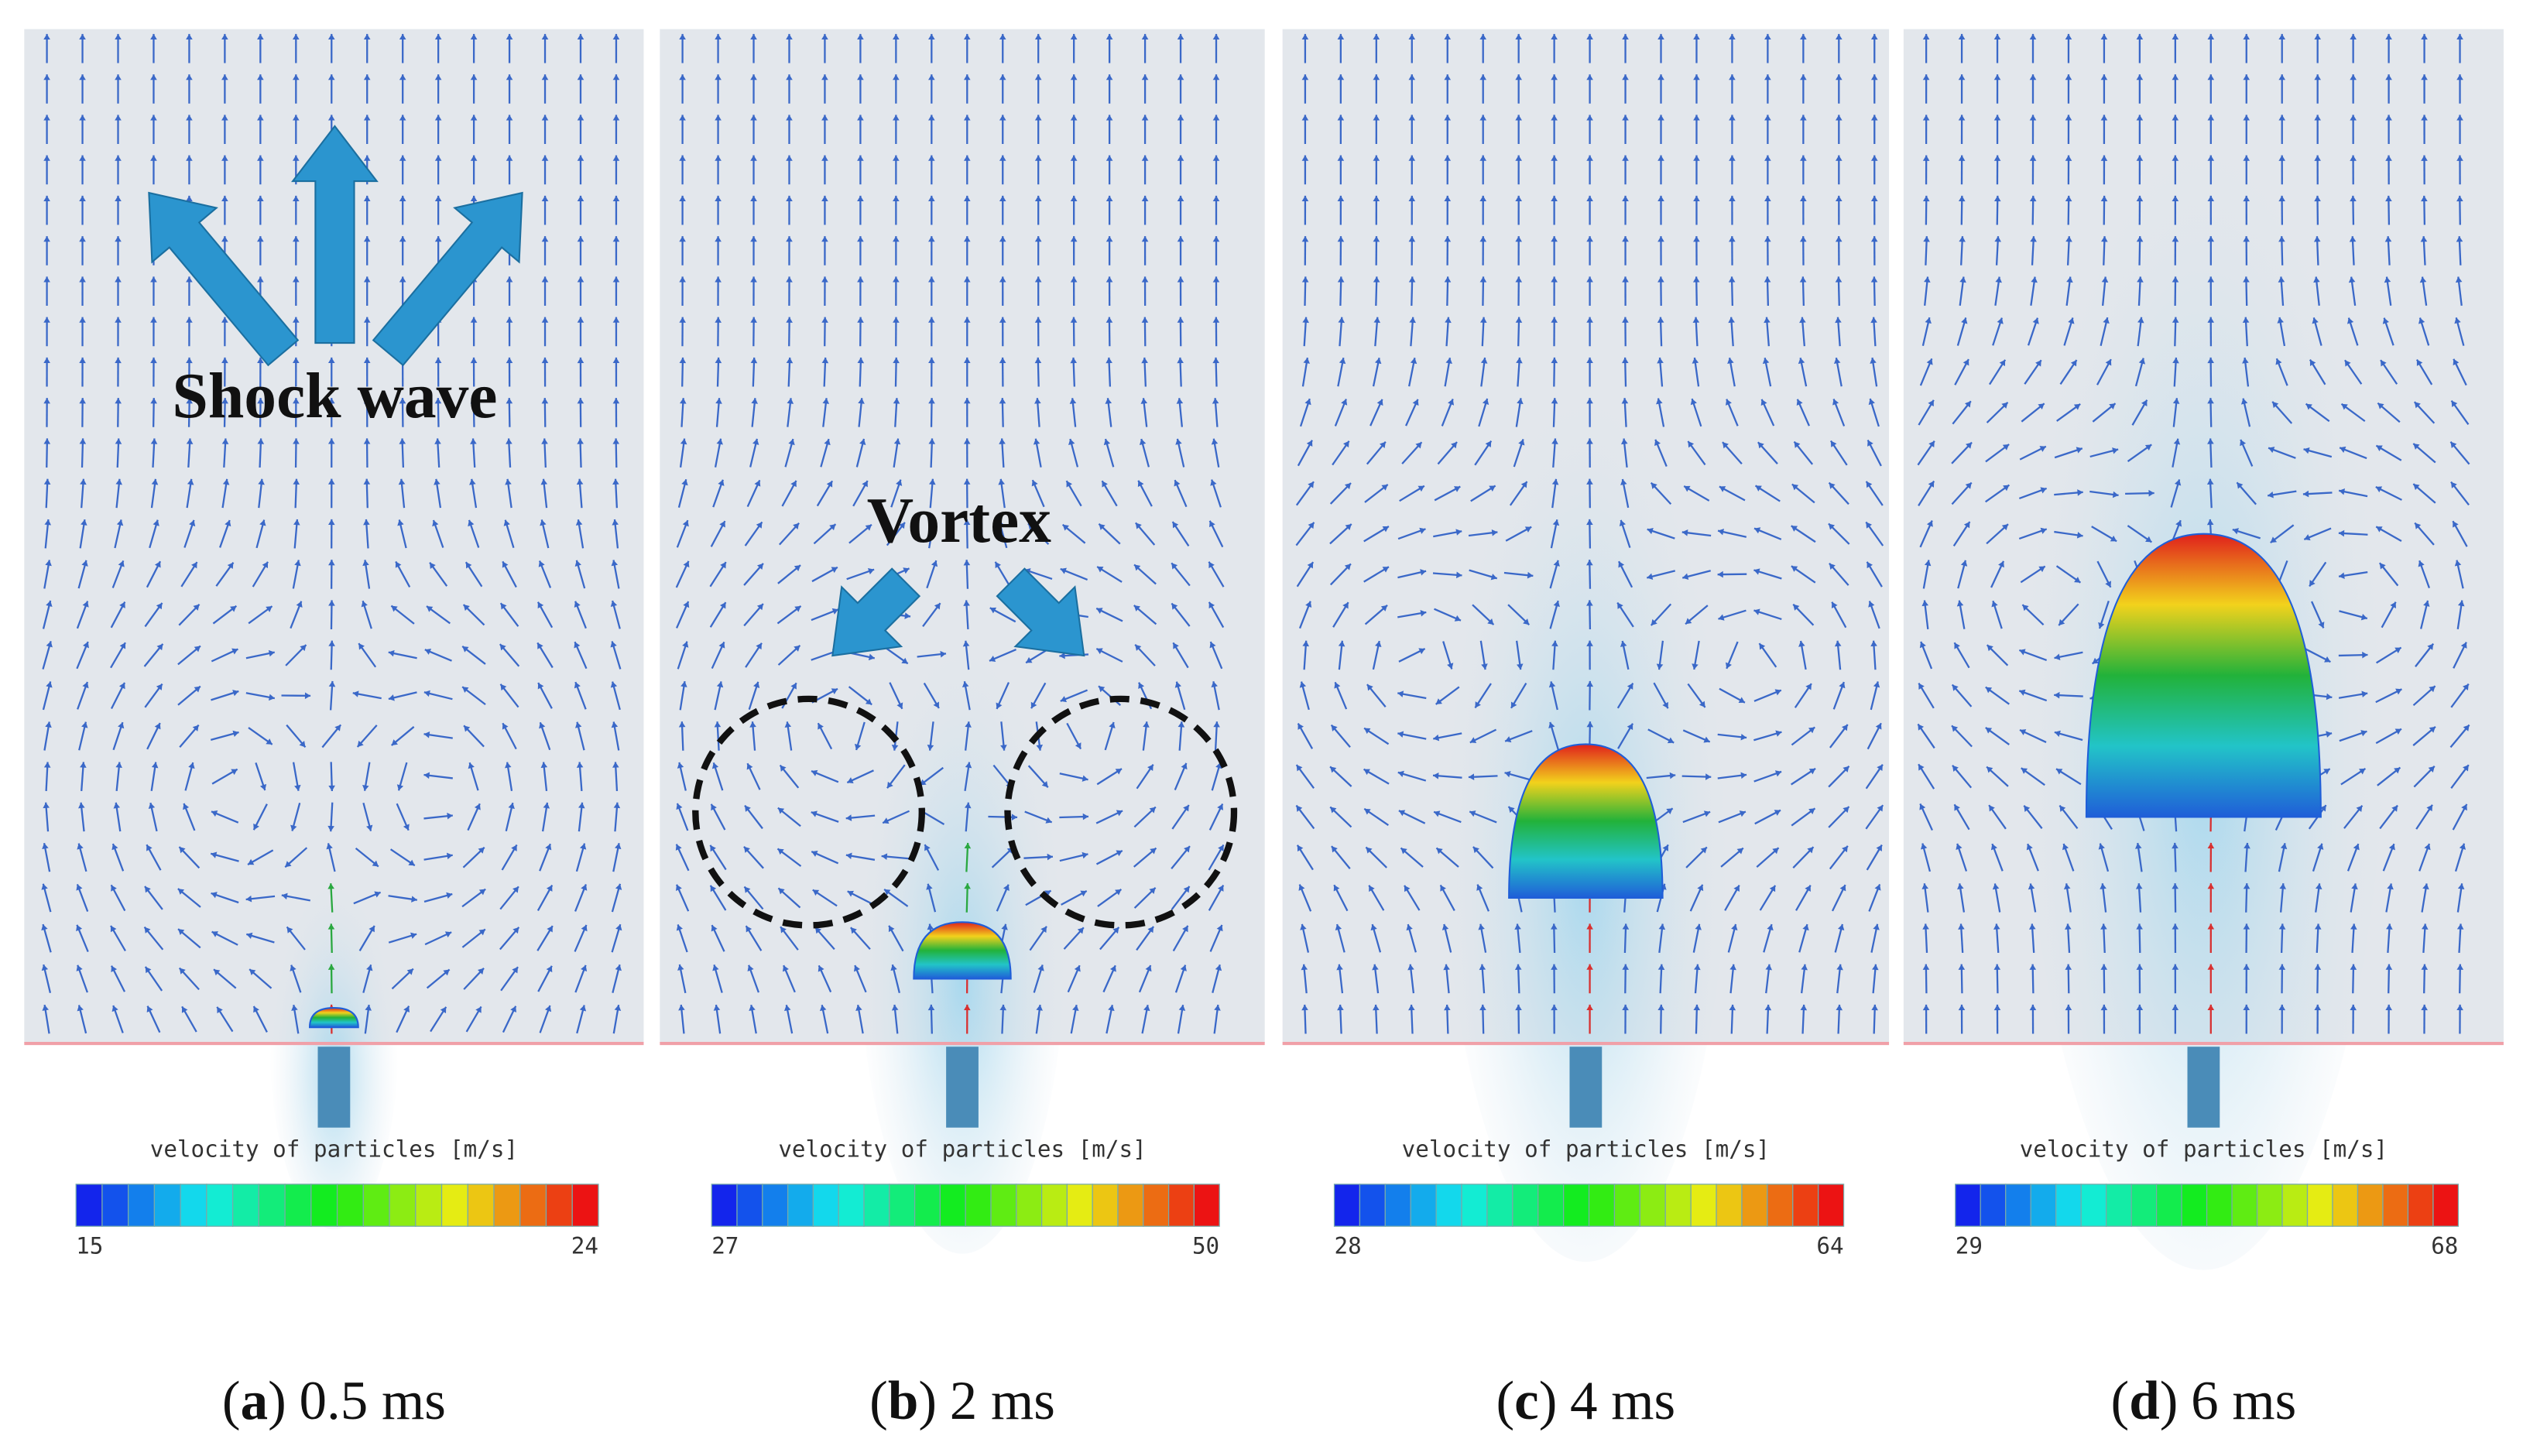  What do you see at coordinates (1830, 1246) in the screenshot?
I see `colorbar-max: 64` at bounding box center [1830, 1246].